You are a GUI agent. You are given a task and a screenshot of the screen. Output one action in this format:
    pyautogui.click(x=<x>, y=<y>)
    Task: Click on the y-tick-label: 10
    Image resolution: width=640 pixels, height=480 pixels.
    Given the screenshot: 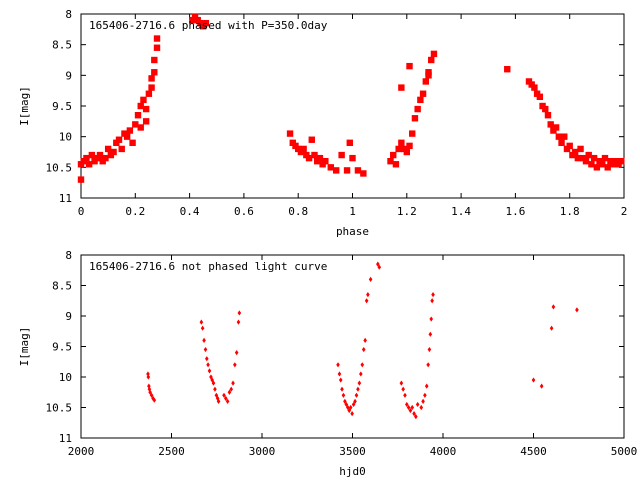 What is the action you would take?
    pyautogui.click(x=65, y=377)
    